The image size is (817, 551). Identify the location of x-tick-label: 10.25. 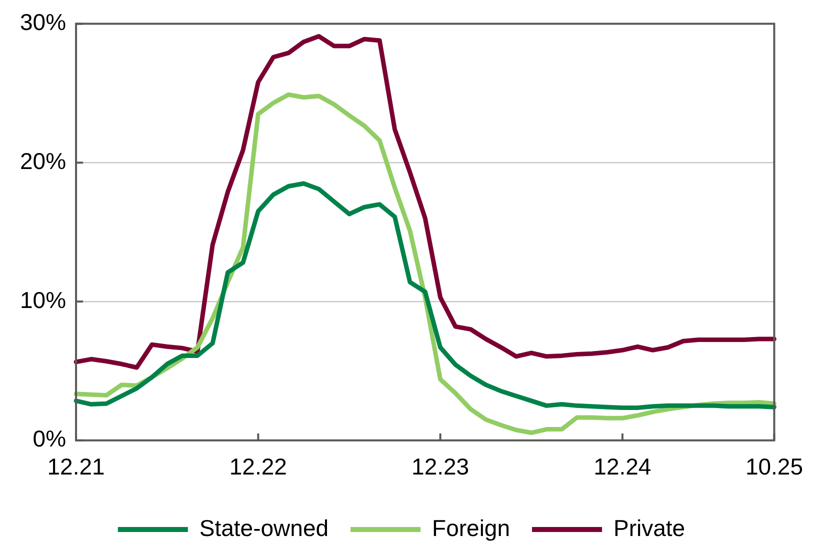
(774, 467).